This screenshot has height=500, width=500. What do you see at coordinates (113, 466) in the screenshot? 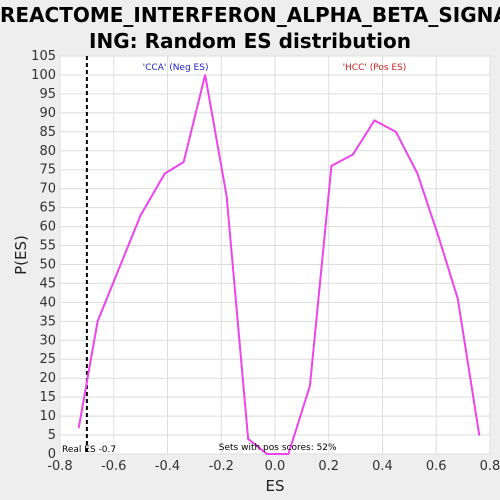
I see `x-tick-label: -0.6` at bounding box center [113, 466].